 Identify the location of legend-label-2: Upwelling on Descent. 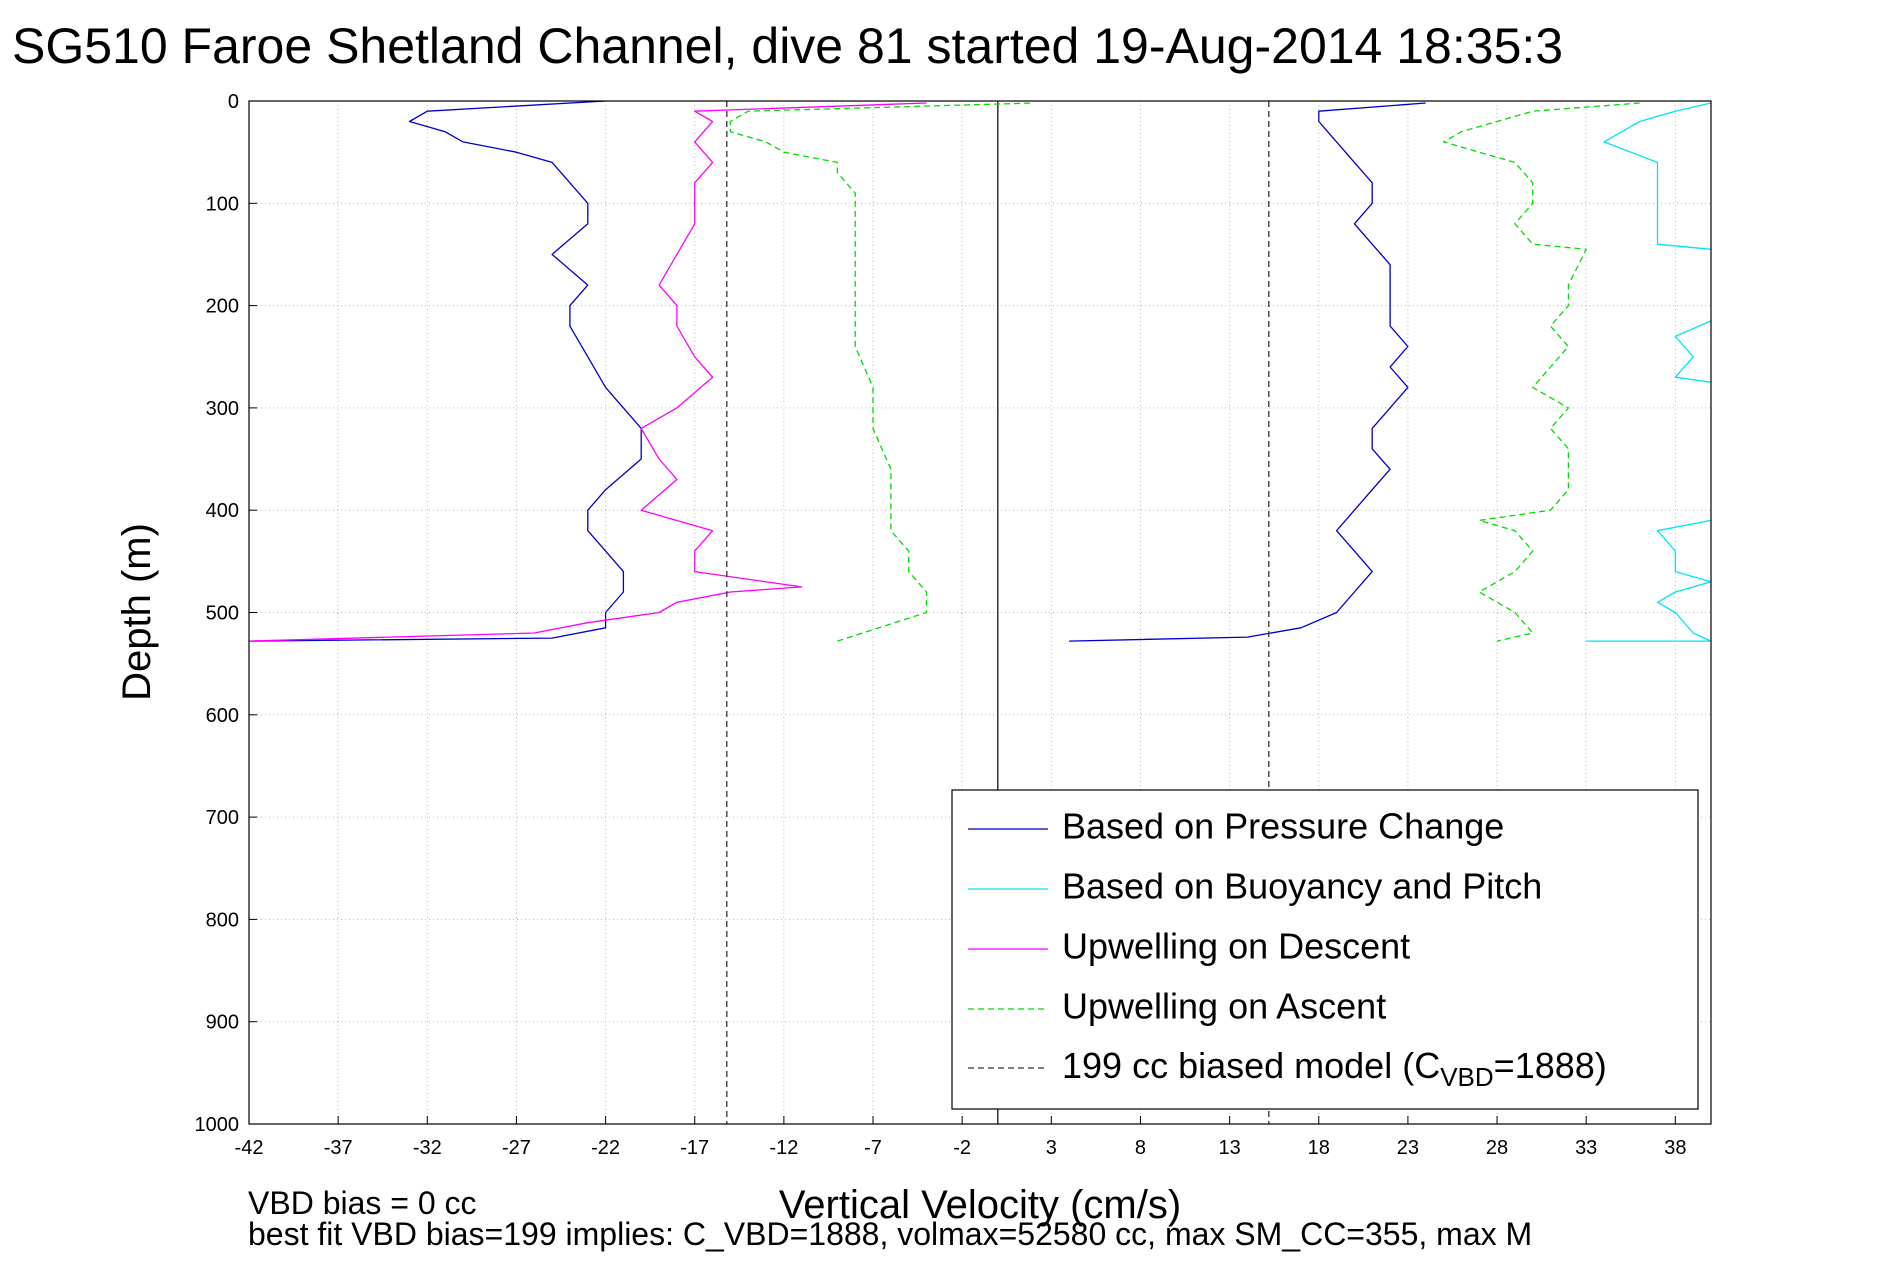
(1236, 946).